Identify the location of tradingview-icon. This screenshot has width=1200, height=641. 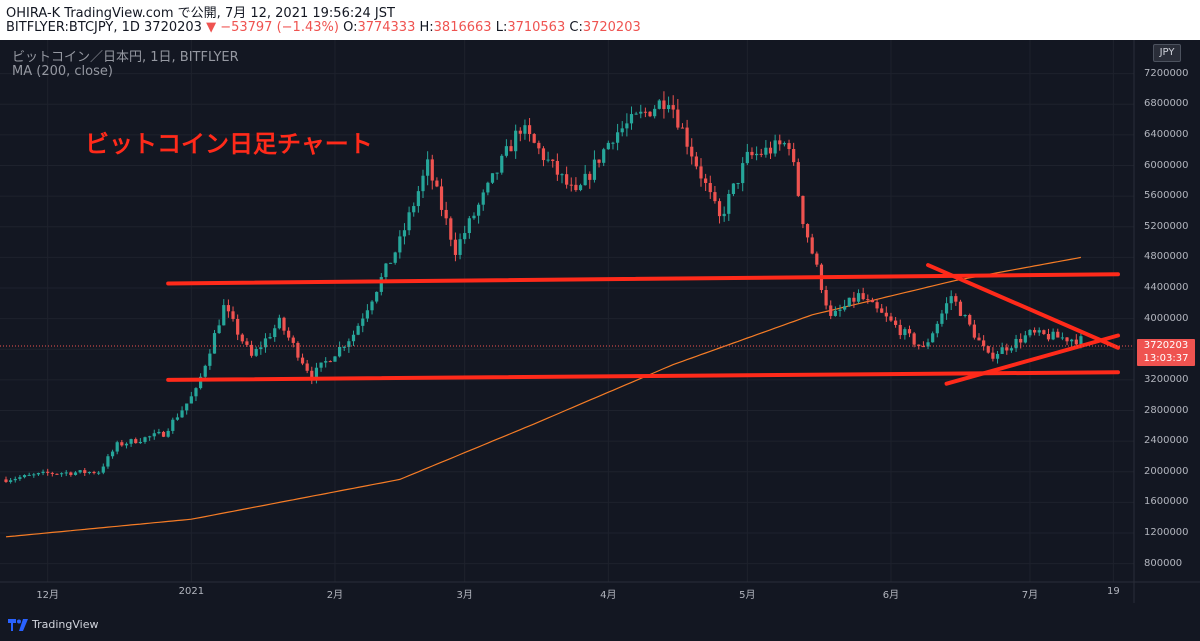
(18, 624).